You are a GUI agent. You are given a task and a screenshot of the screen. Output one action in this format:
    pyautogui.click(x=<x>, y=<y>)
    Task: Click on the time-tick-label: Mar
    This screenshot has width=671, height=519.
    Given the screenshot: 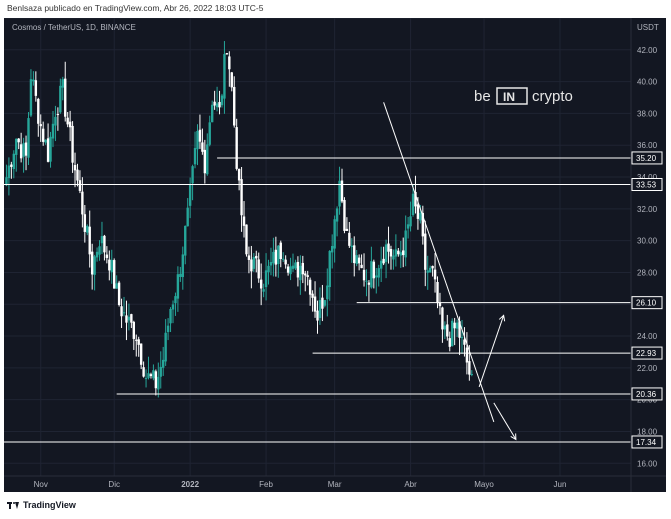 What is the action you would take?
    pyautogui.click(x=335, y=484)
    